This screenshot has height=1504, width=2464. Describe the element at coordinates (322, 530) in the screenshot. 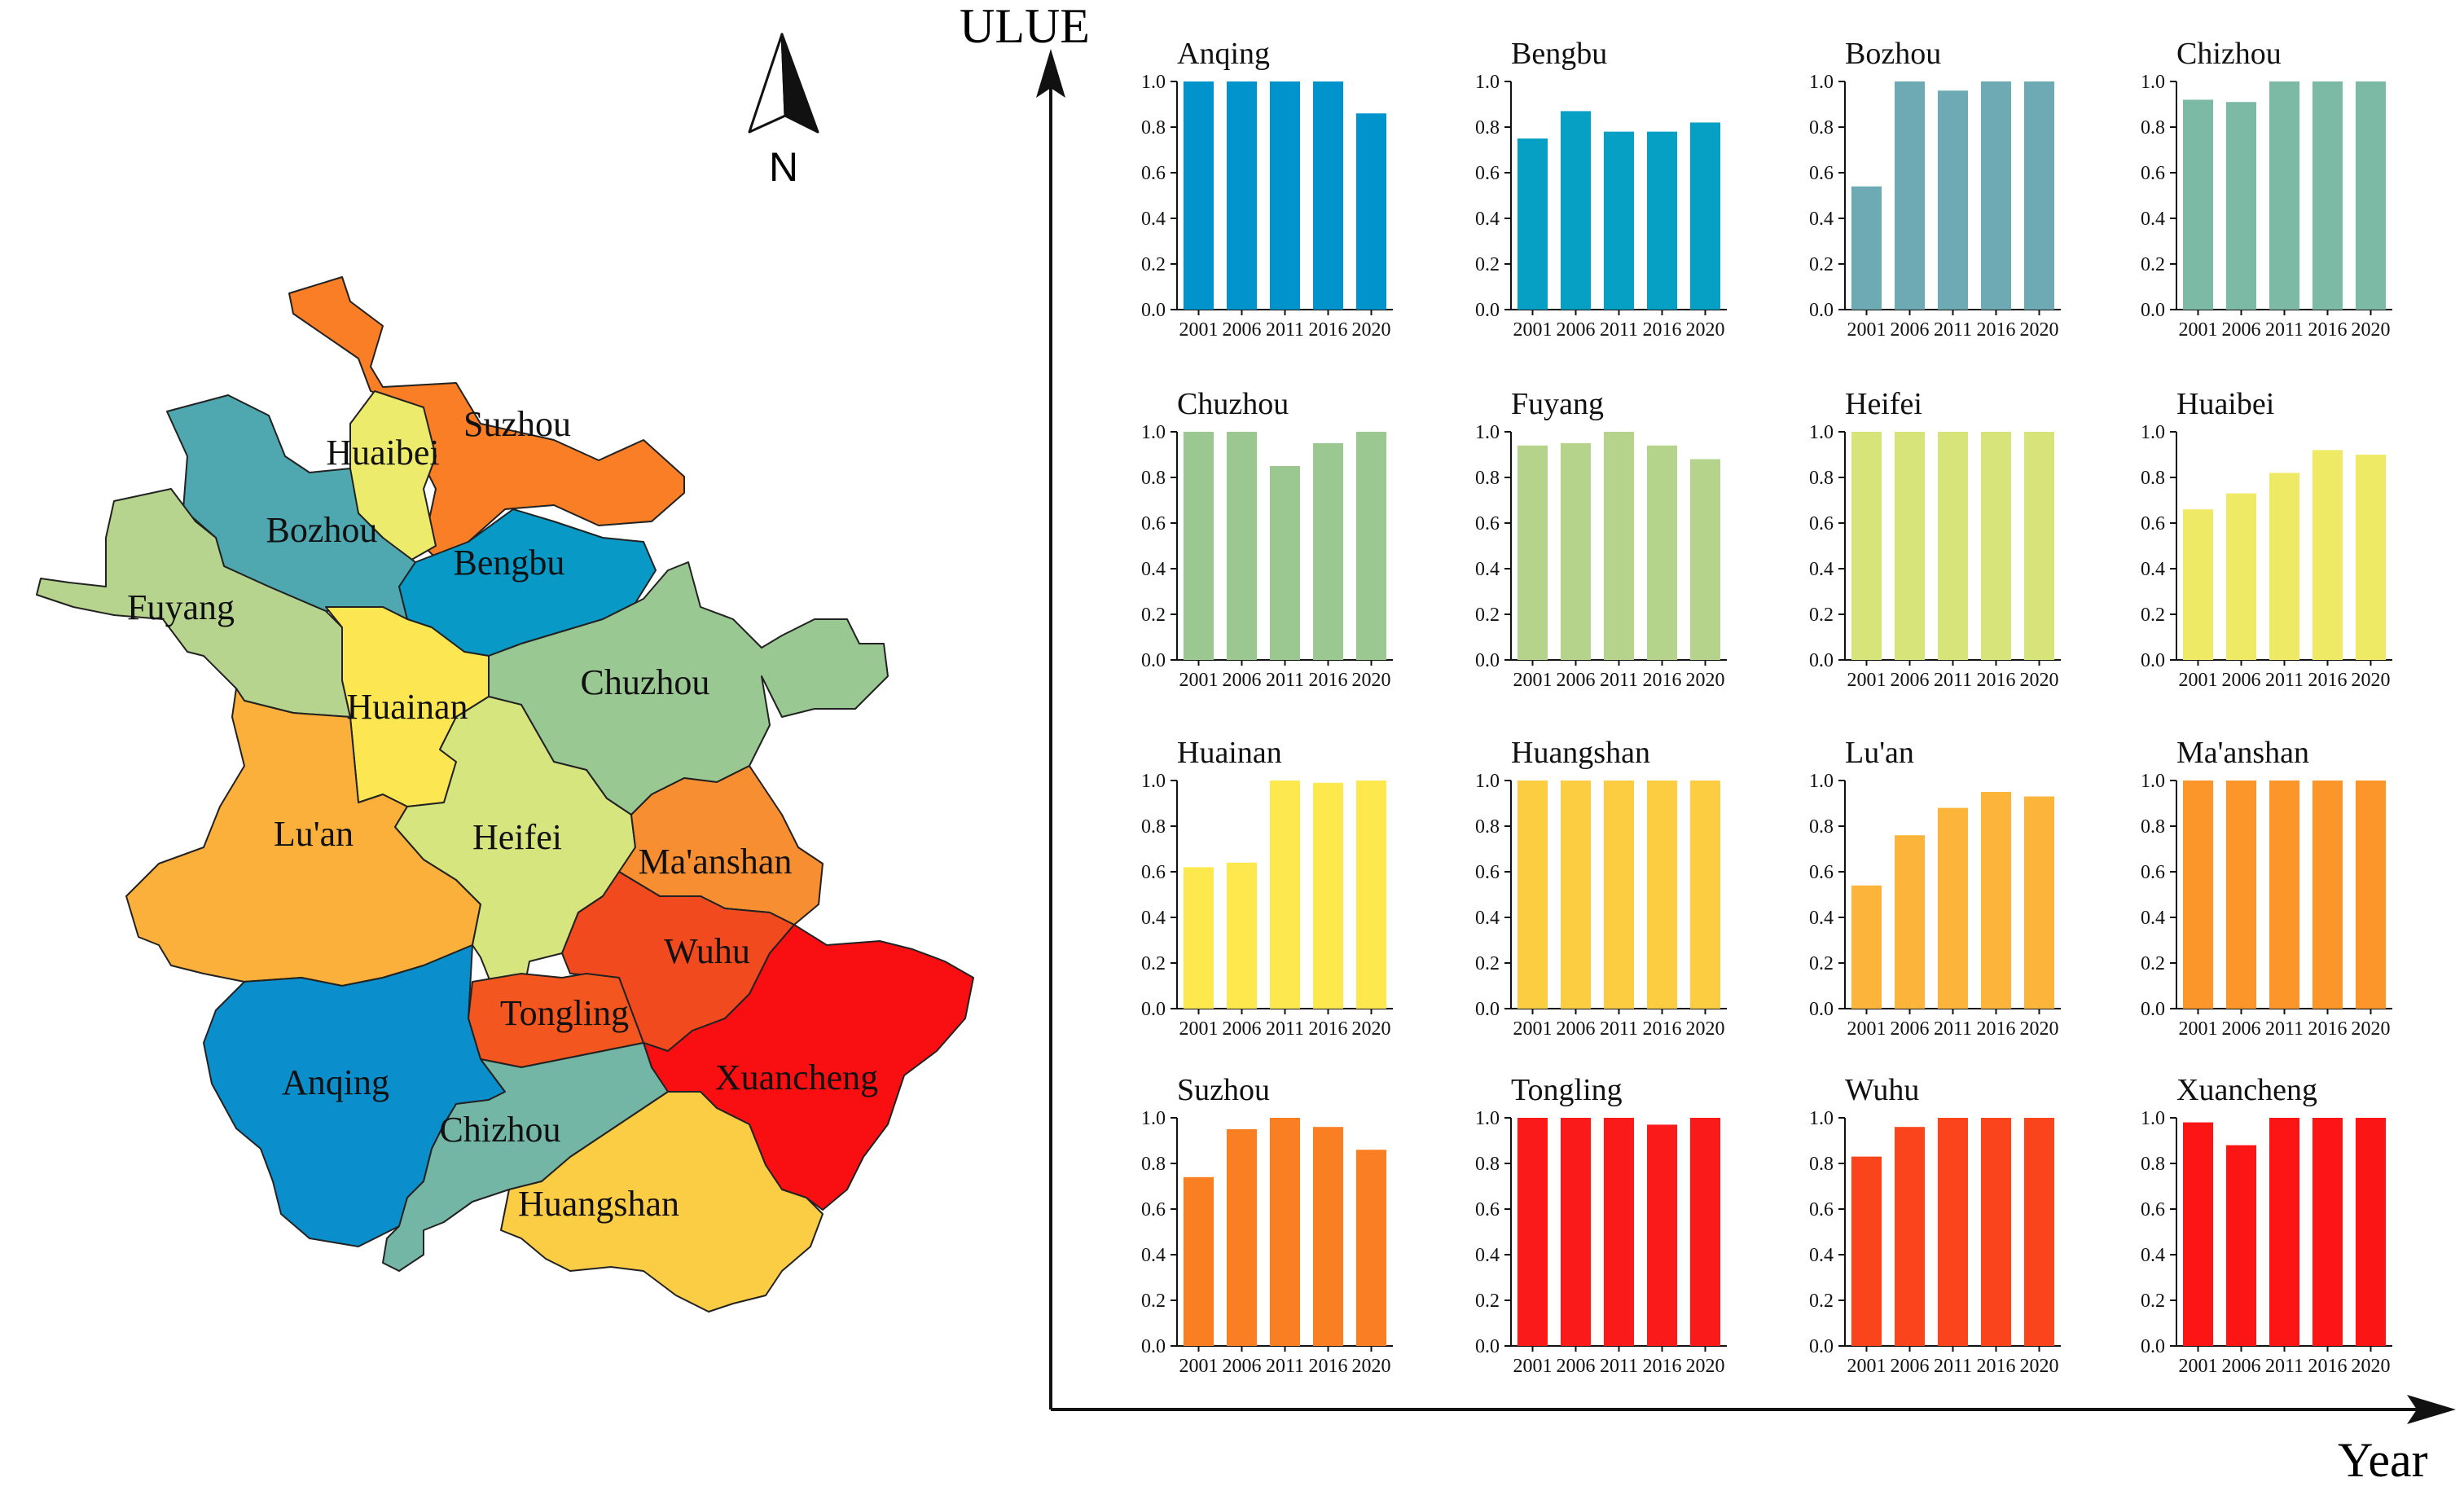

I see `map-label-bozhou: Bozhou` at that location.